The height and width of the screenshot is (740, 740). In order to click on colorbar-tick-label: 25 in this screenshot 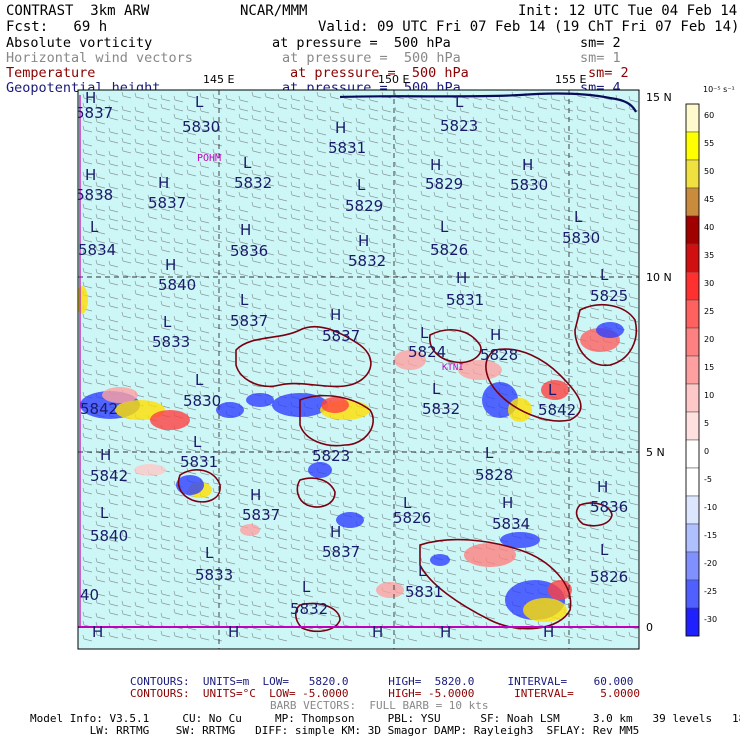, I will do `click(709, 311)`.